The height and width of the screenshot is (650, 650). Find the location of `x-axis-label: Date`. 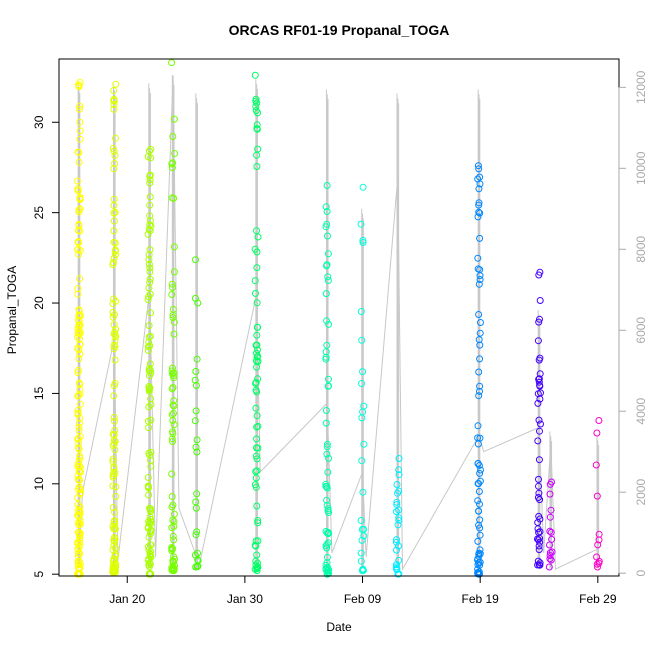

x-axis-label: Date is located at coordinates (339, 627).